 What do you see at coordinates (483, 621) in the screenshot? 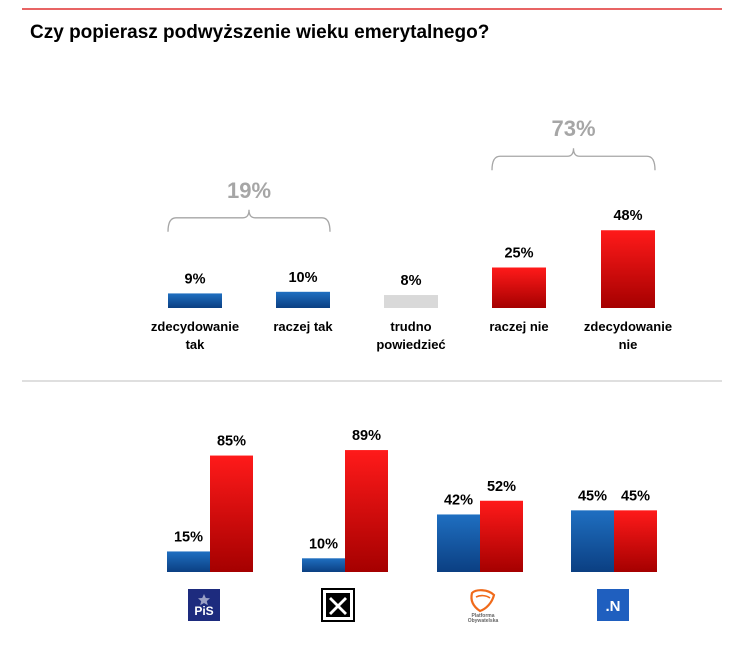
I see `svg-text: Obywatelska` at bounding box center [483, 621].